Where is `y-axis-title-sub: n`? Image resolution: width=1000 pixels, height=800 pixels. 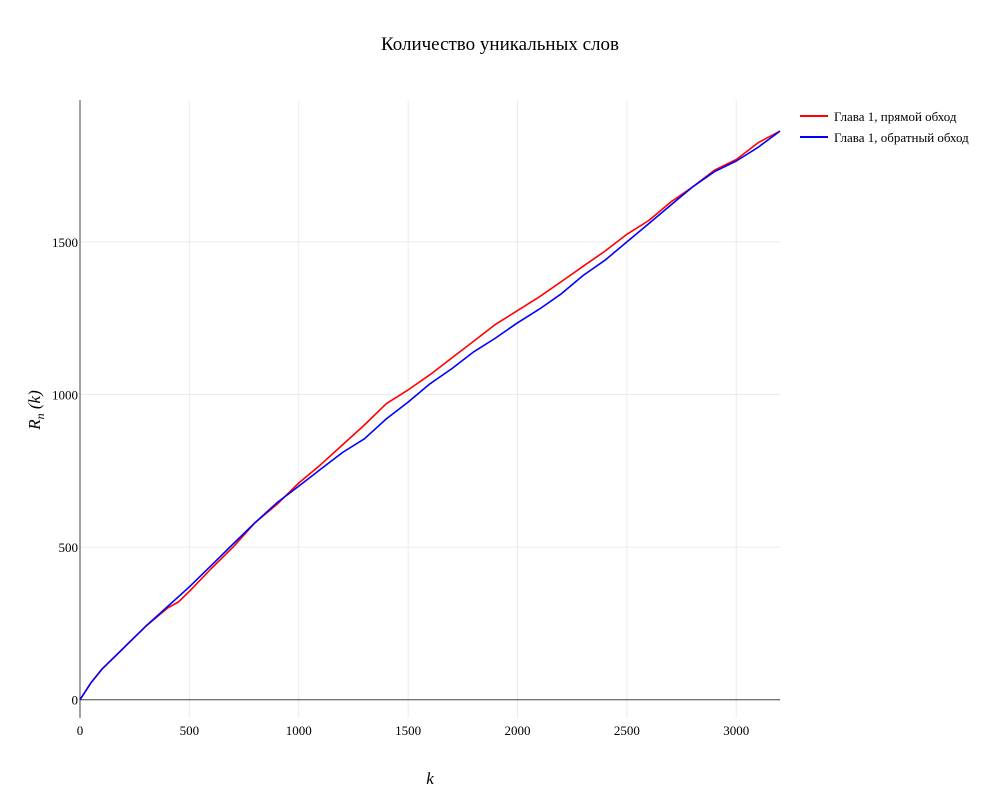
y-axis-title-sub: n is located at coordinates (40, 416).